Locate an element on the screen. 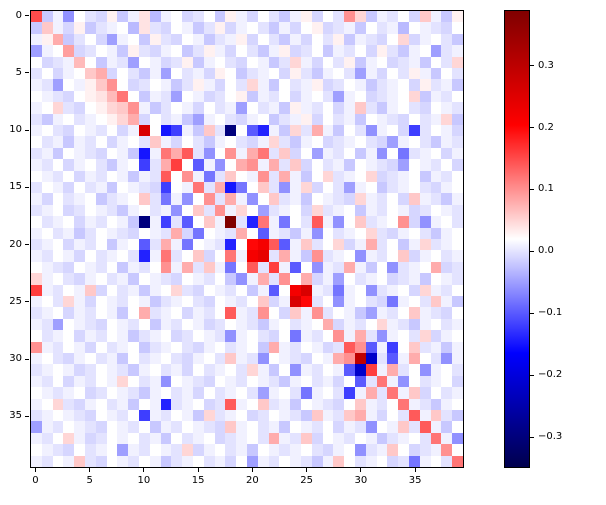  y-tick-label: 35 is located at coordinates (15, 416).